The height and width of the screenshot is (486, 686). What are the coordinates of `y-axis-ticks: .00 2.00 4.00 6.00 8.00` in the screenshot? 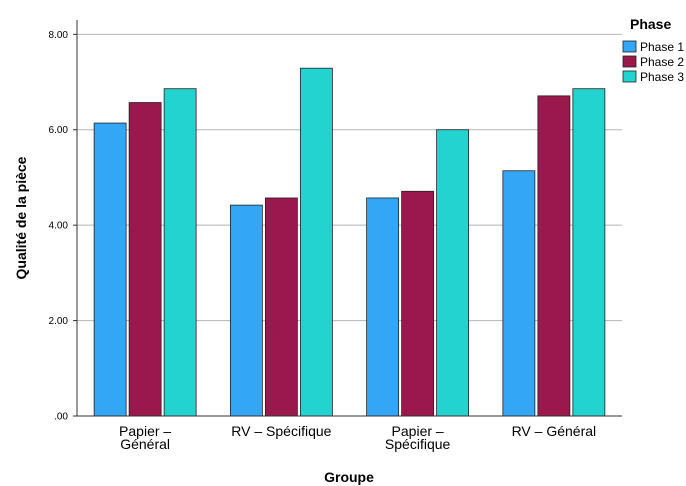 It's located at (63, 226).